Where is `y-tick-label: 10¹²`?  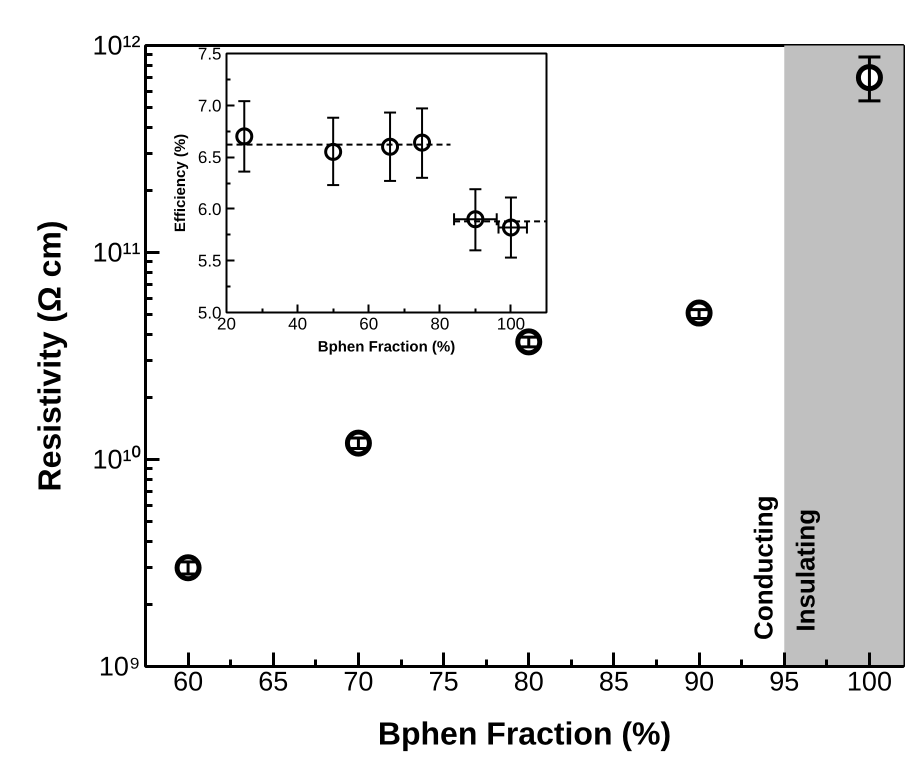
y-tick-label: 10¹² is located at coordinates (116, 45).